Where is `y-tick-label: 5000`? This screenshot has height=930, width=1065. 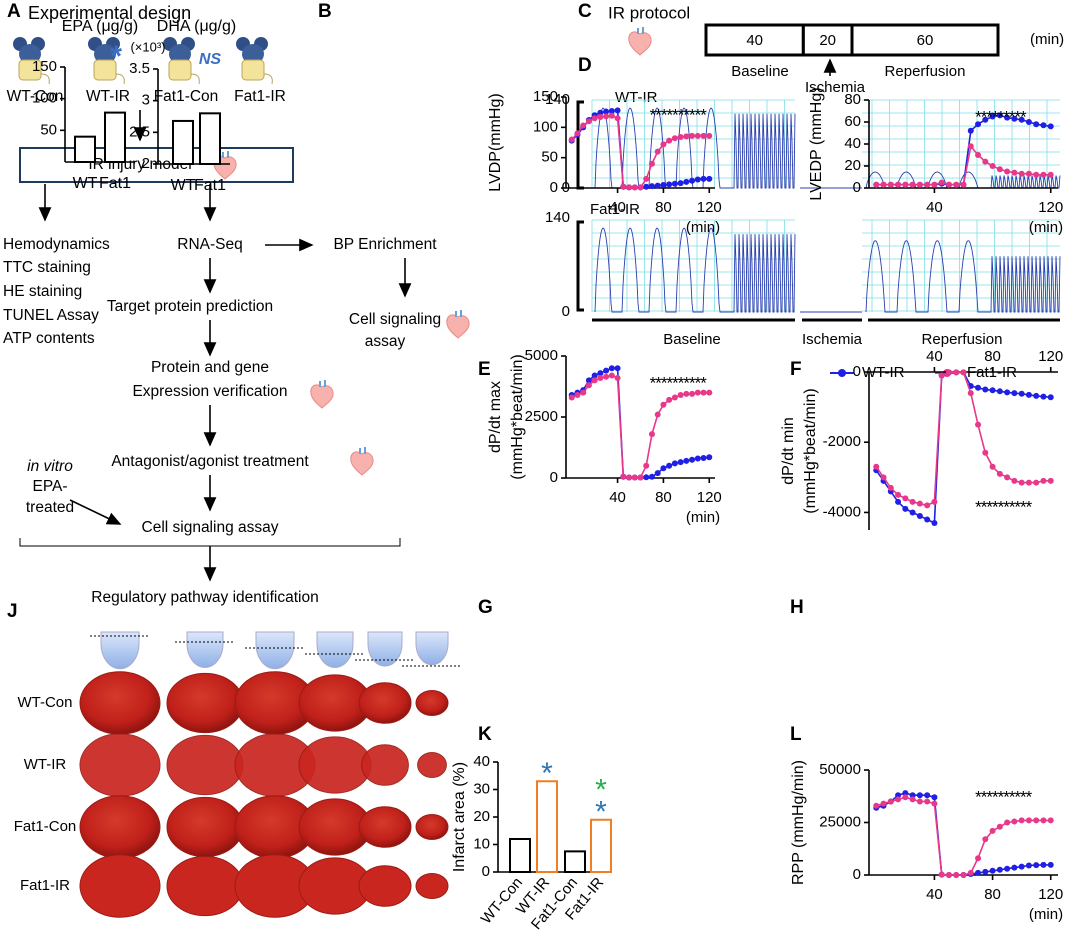
y-tick-label: 5000 is located at coordinates (541, 355).